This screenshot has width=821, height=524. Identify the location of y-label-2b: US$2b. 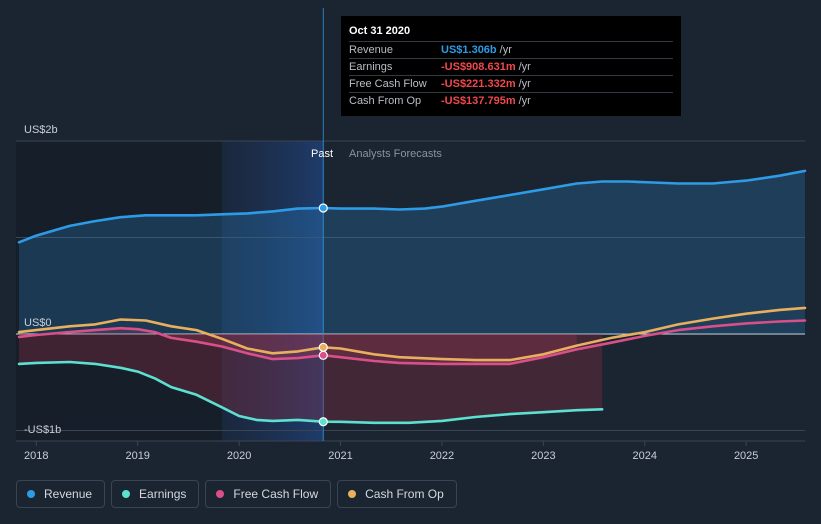
(41, 130).